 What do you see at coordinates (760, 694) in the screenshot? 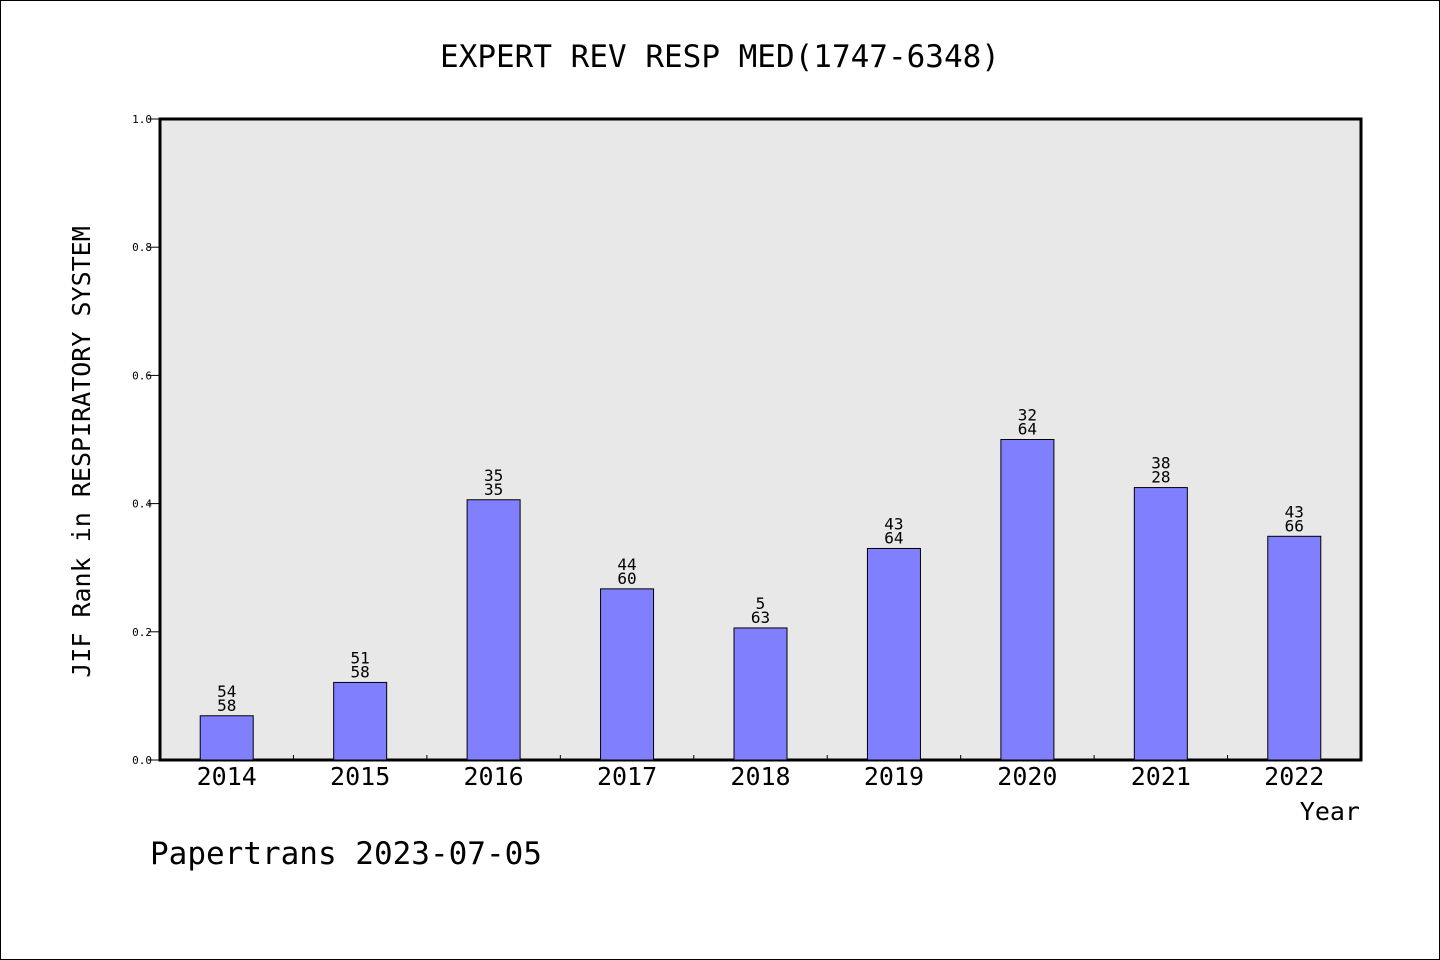
I see `bar-2018` at bounding box center [760, 694].